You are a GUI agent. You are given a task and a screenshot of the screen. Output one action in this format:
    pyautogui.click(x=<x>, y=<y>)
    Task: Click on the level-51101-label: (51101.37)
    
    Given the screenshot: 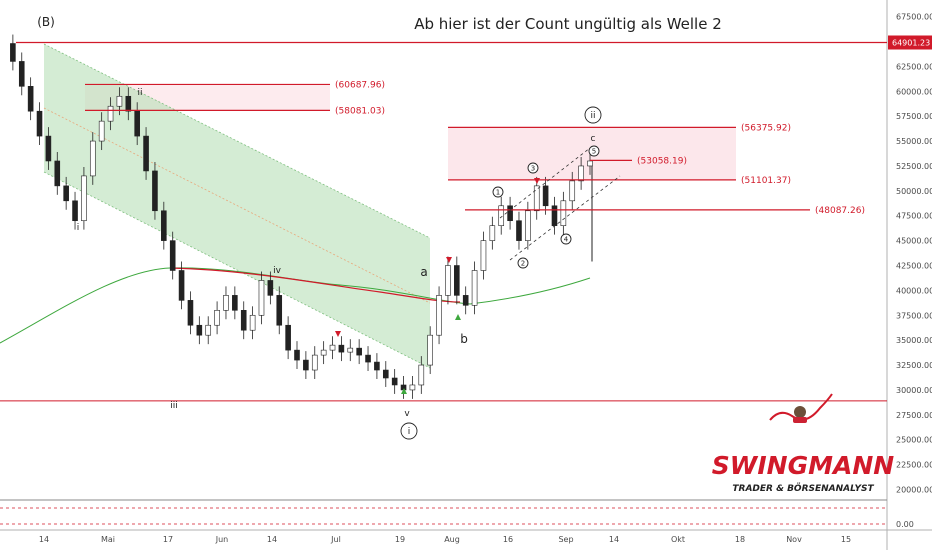 What is the action you would take?
    pyautogui.click(x=766, y=181)
    